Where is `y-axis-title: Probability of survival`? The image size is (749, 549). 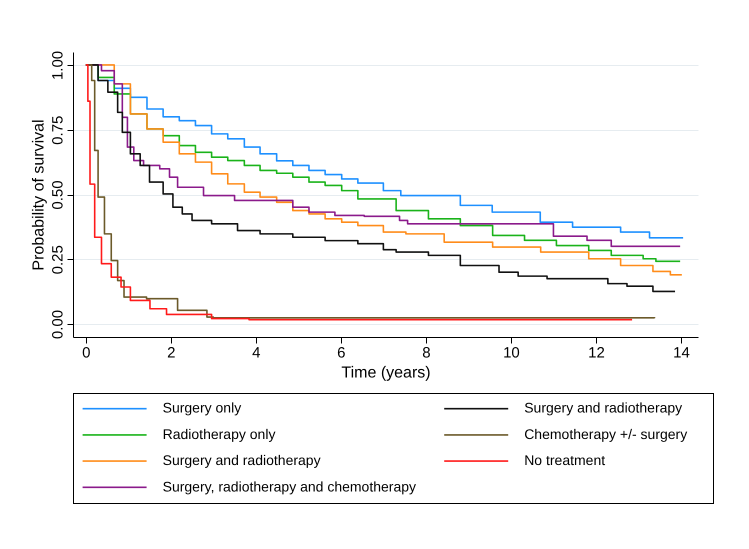
y-axis-title: Probability of survival is located at coordinates (39, 195).